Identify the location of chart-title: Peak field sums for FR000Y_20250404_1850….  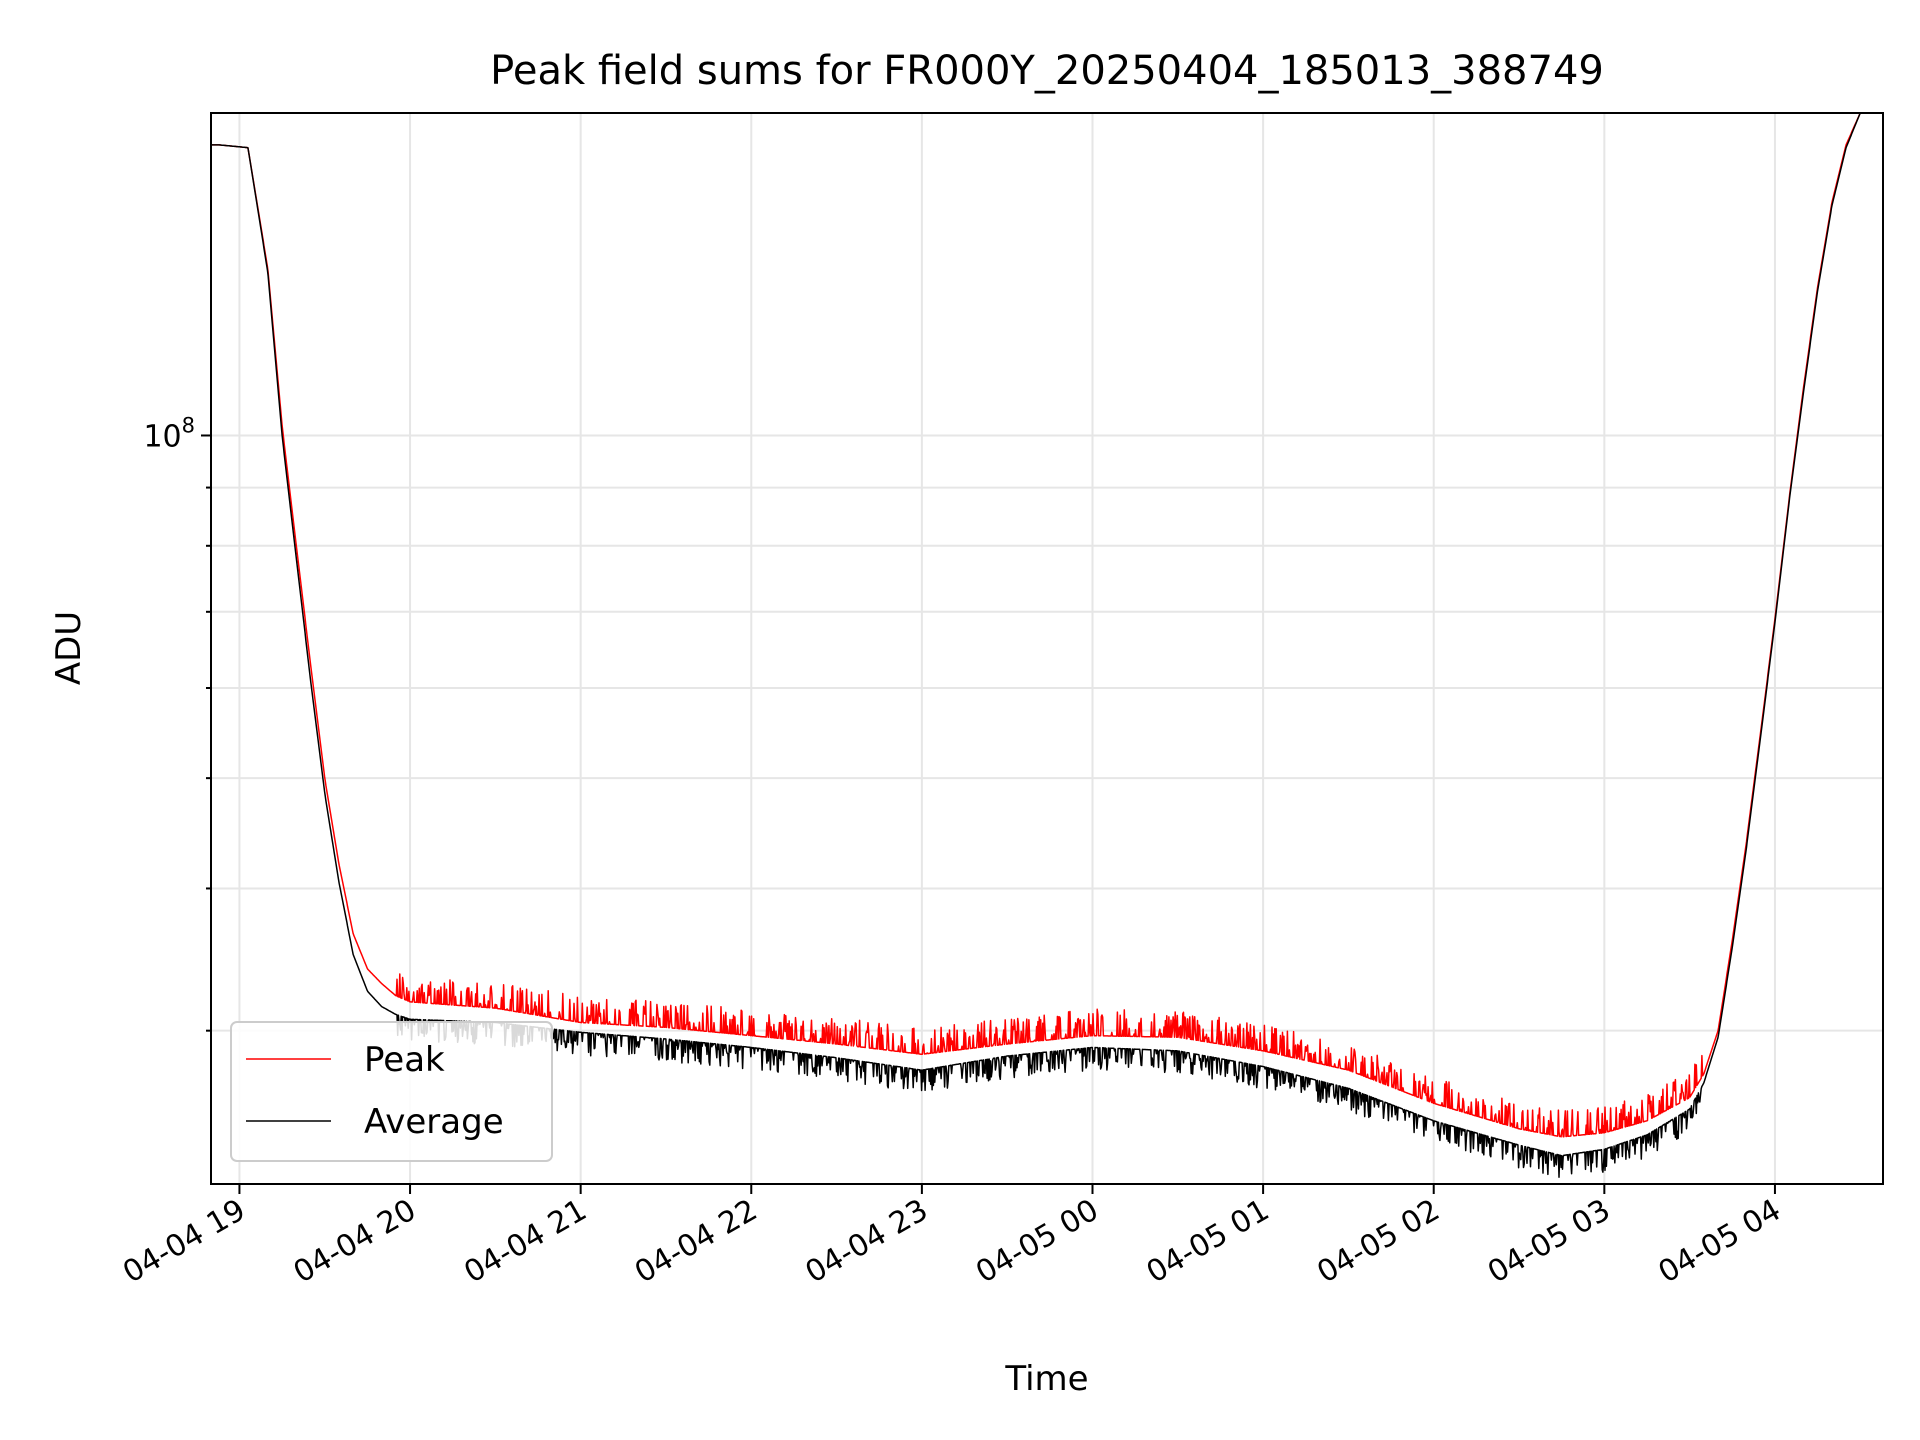
(1047, 71).